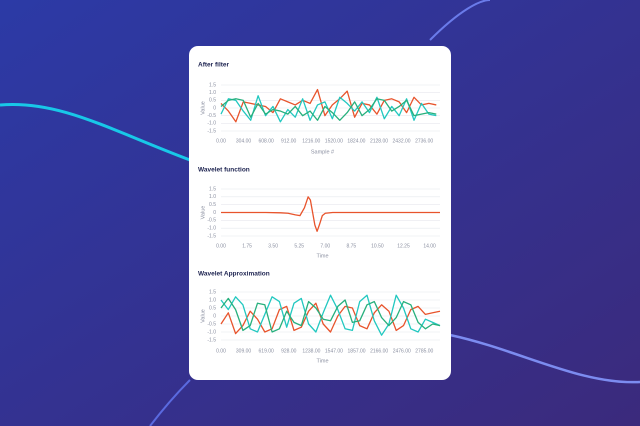 The height and width of the screenshot is (426, 640). What do you see at coordinates (247, 246) in the screenshot?
I see `x-tick-label: 1.75` at bounding box center [247, 246].